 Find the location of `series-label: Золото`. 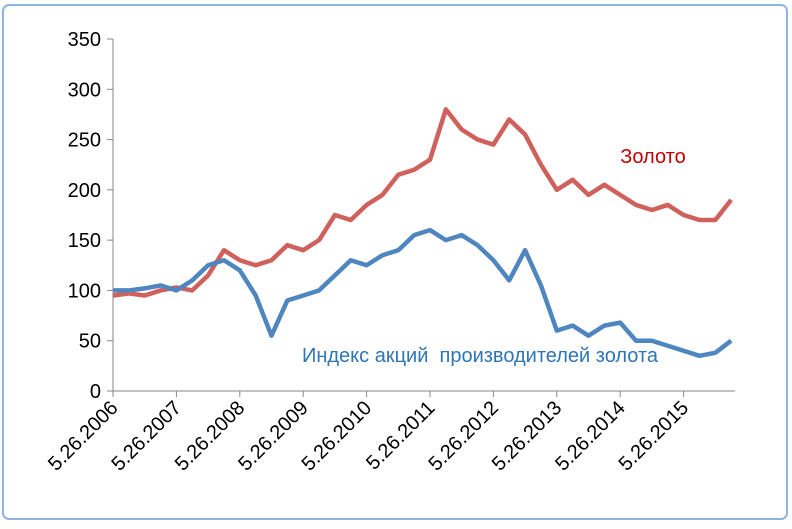

series-label: Золото is located at coordinates (652, 157).